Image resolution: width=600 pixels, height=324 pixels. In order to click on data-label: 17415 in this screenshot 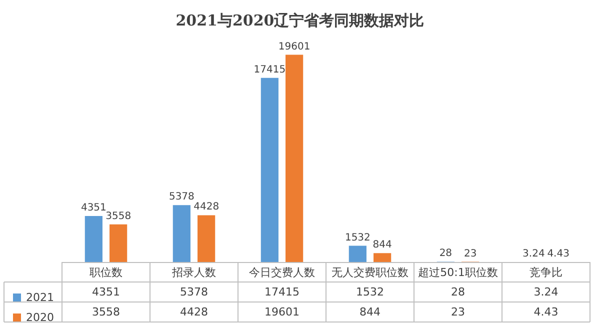, I will do `click(270, 70)`.